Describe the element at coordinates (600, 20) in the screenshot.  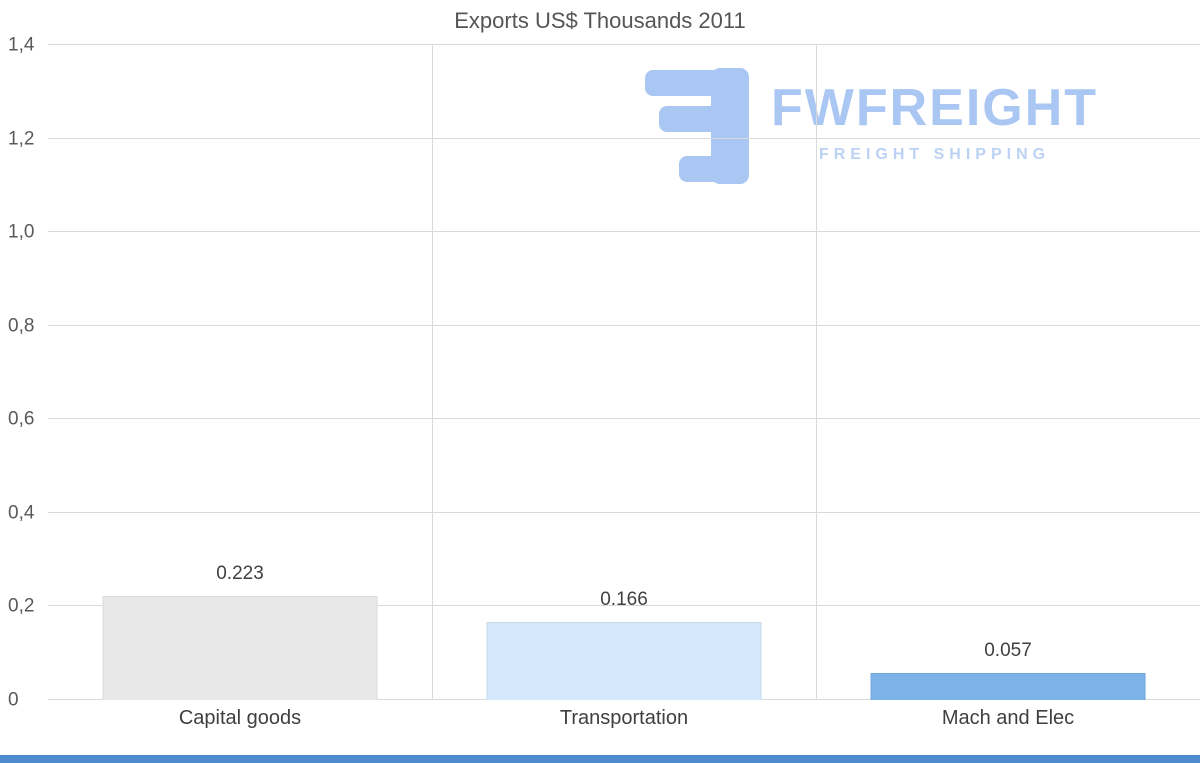
I see `chart-title: Exports US$ Thousands 2011` at that location.